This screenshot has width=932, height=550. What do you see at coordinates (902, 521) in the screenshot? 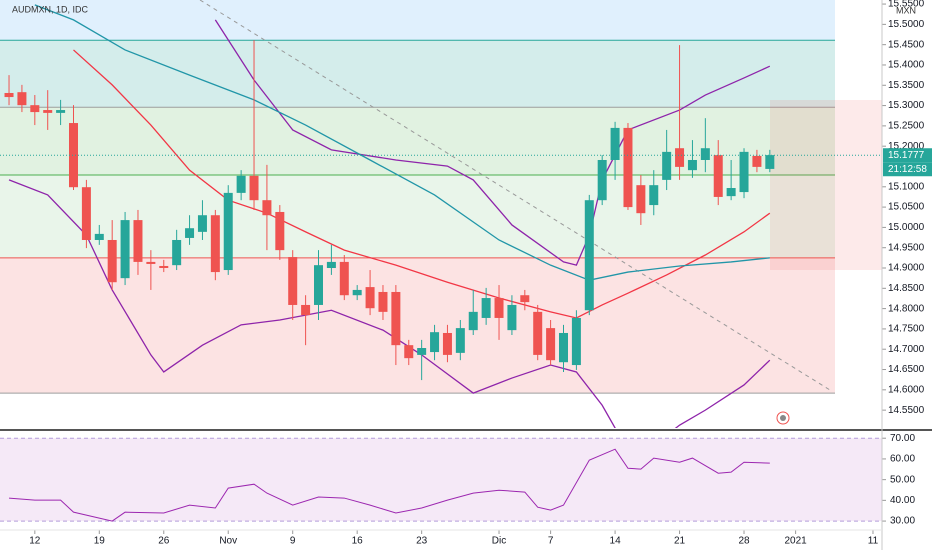
I see `y2-tick-label: 30.00` at bounding box center [902, 521].